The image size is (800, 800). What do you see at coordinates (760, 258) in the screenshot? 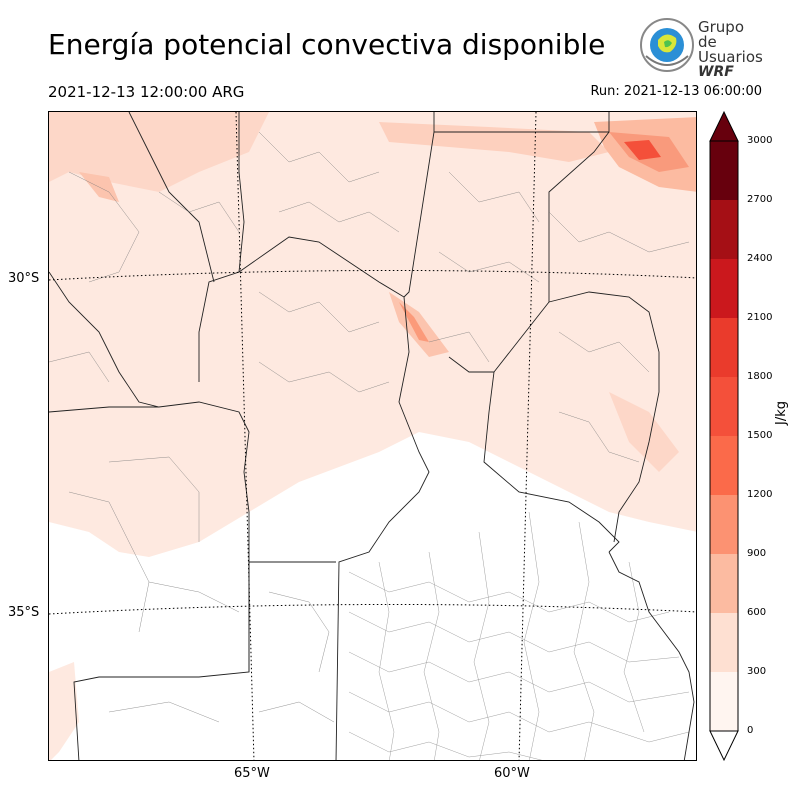
I see `colorbar-tick-label: 2400` at bounding box center [760, 258].